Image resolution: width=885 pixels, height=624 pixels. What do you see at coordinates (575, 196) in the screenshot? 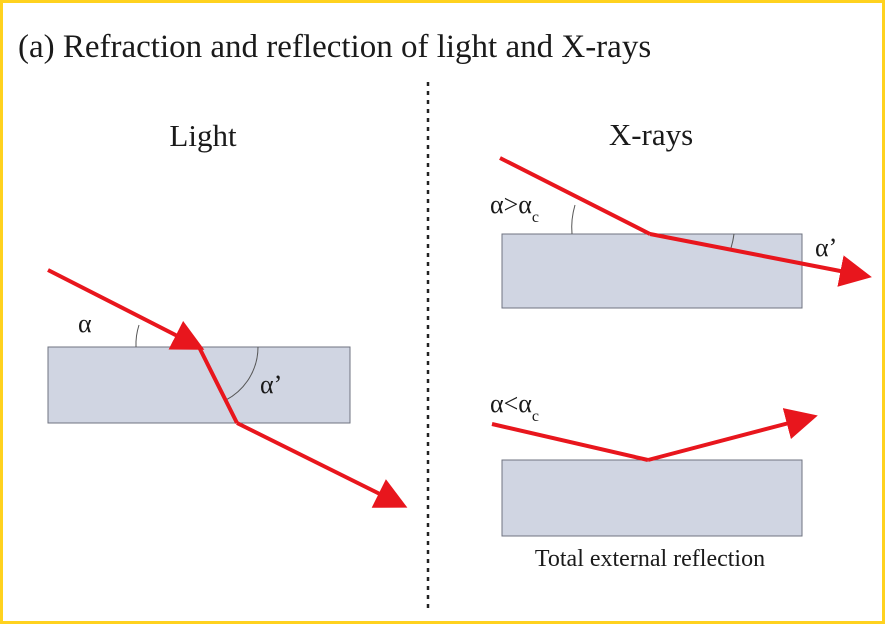
I see `xray-incident-ray` at bounding box center [575, 196].